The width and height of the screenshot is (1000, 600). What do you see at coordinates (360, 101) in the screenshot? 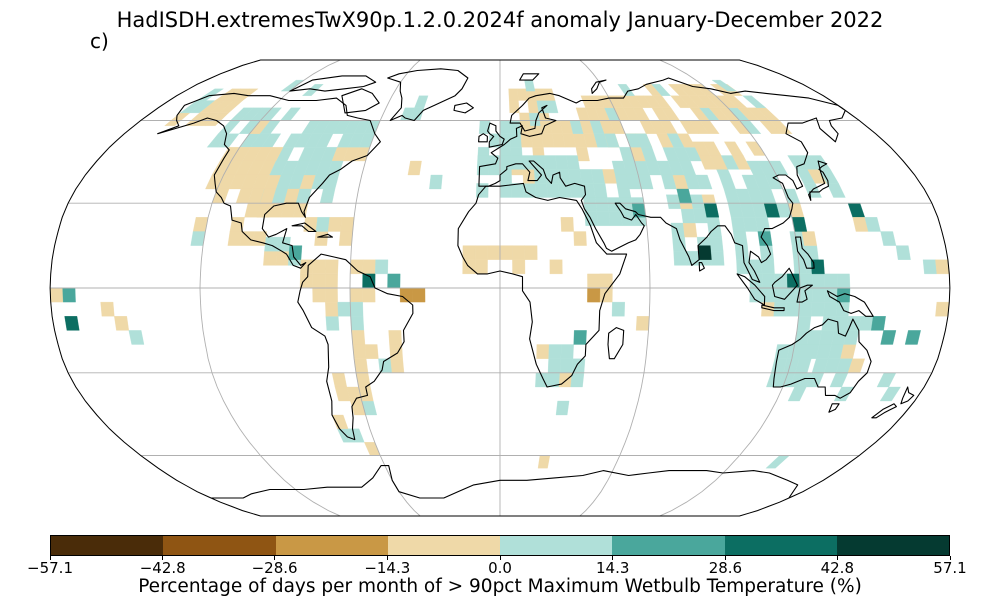
I see `coastline-baffin` at bounding box center [360, 101].